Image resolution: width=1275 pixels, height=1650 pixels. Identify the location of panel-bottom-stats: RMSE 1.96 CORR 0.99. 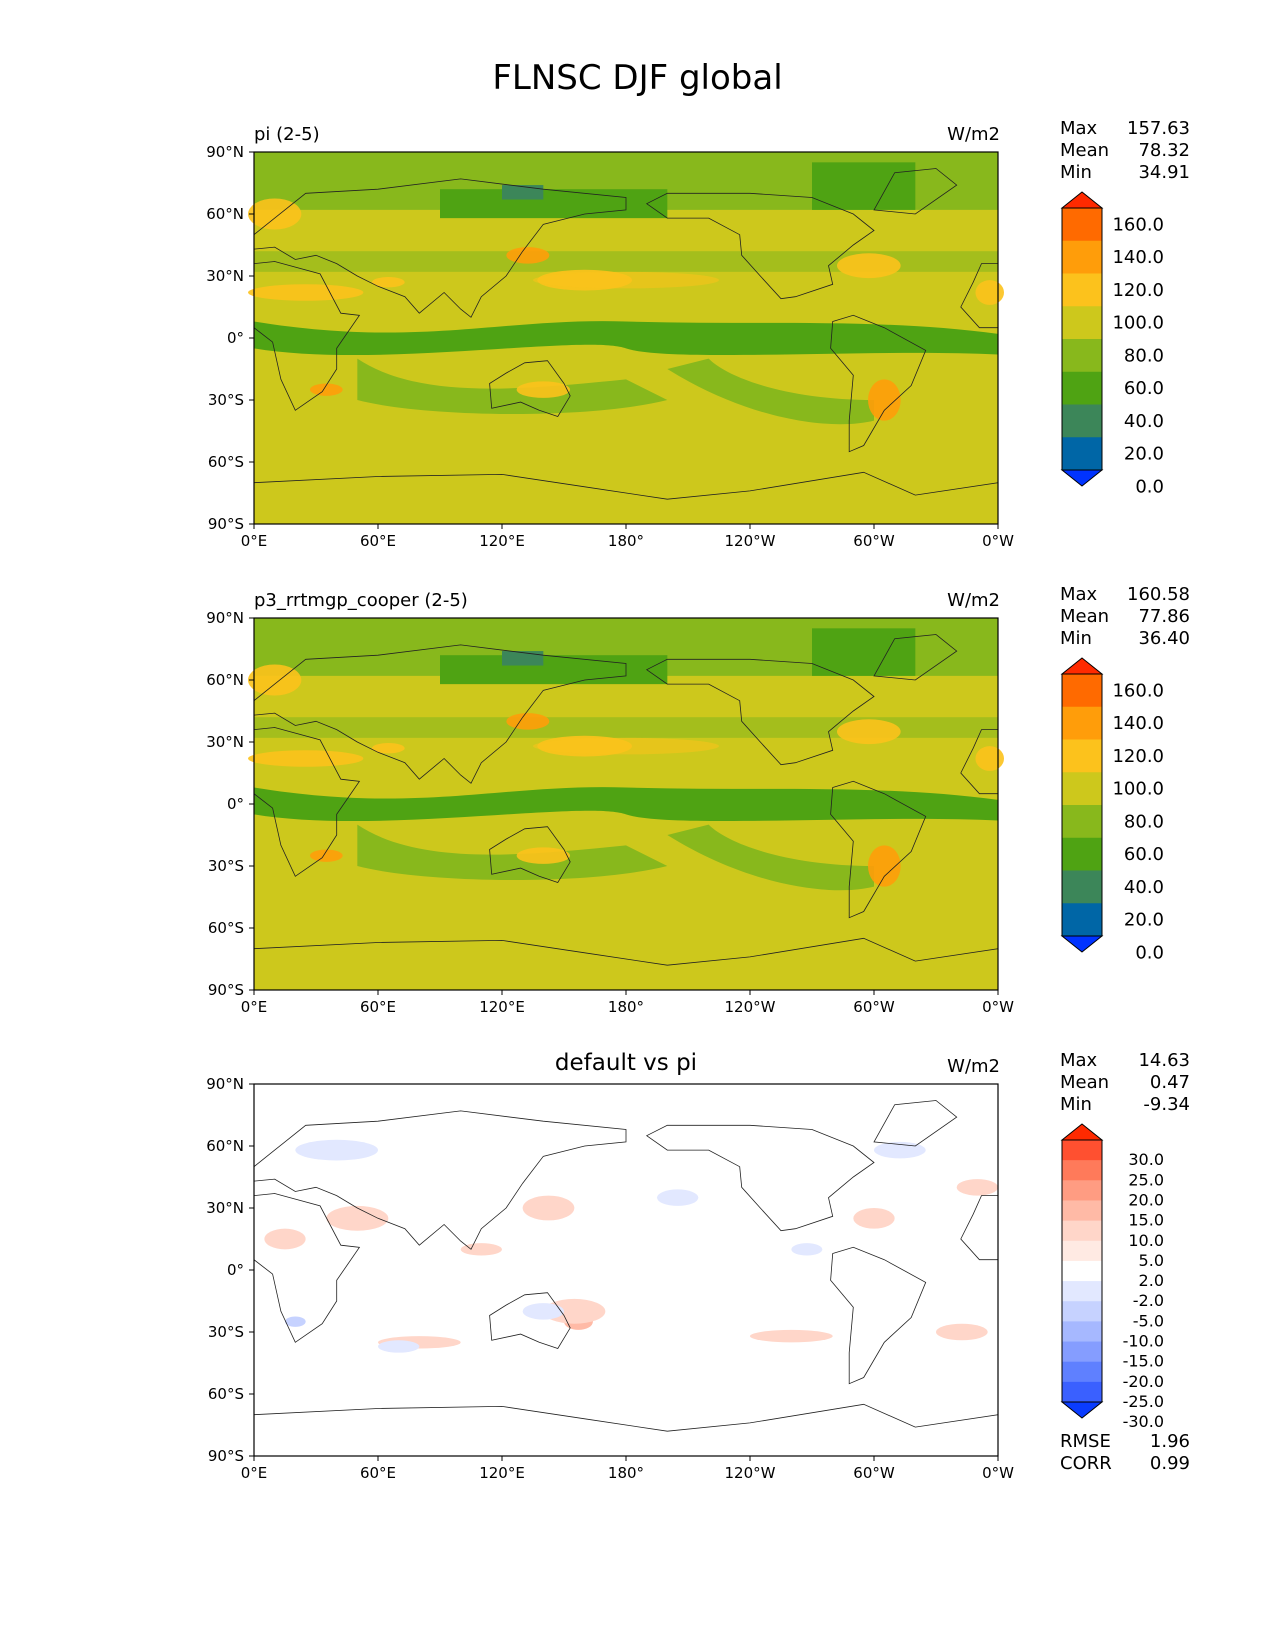
(1125, 1453).